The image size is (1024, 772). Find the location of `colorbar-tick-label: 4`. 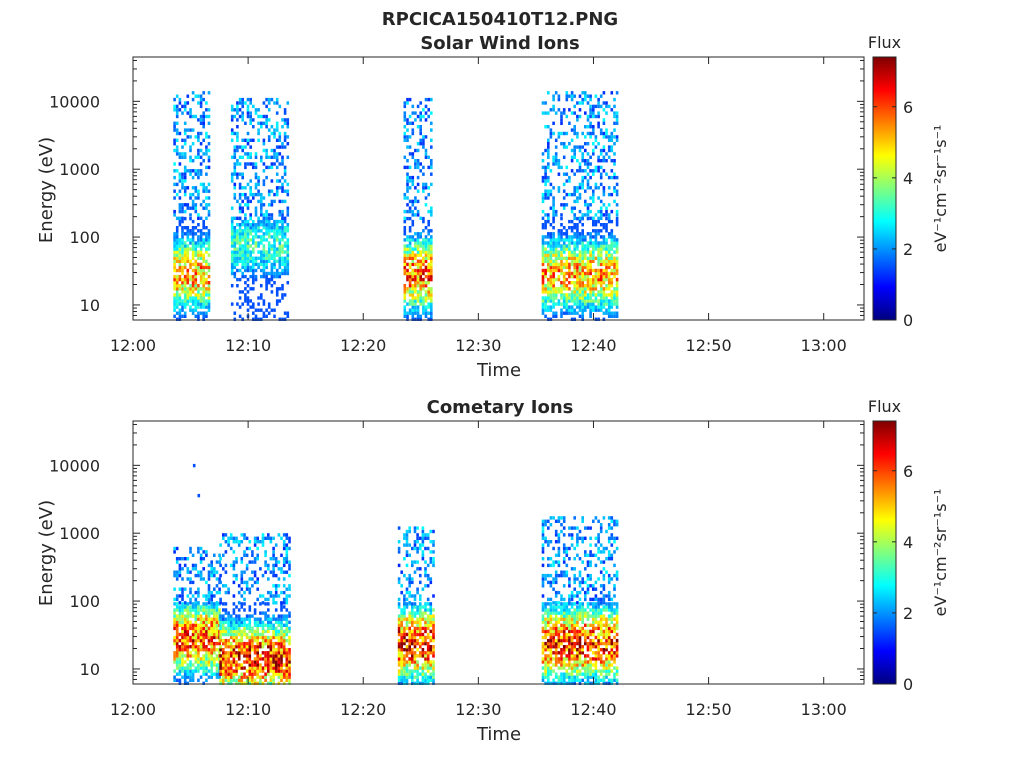

colorbar-tick-label: 4 is located at coordinates (908, 178).